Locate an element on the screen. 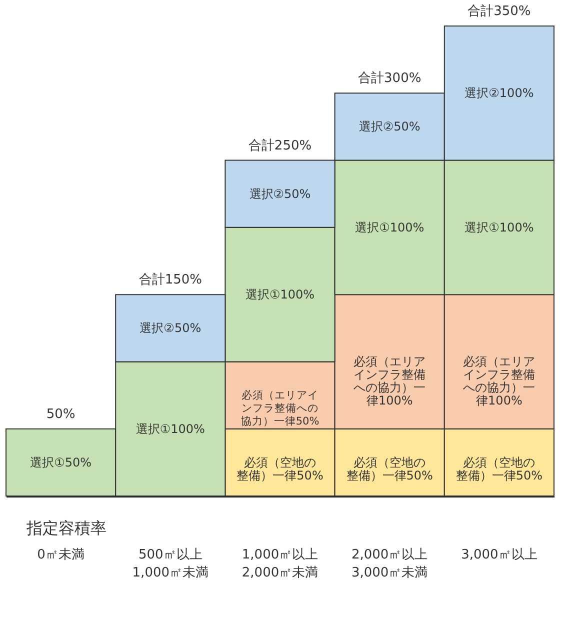 The height and width of the screenshot is (623, 568). x-tick-label: 3,000㎡以上 is located at coordinates (499, 555).